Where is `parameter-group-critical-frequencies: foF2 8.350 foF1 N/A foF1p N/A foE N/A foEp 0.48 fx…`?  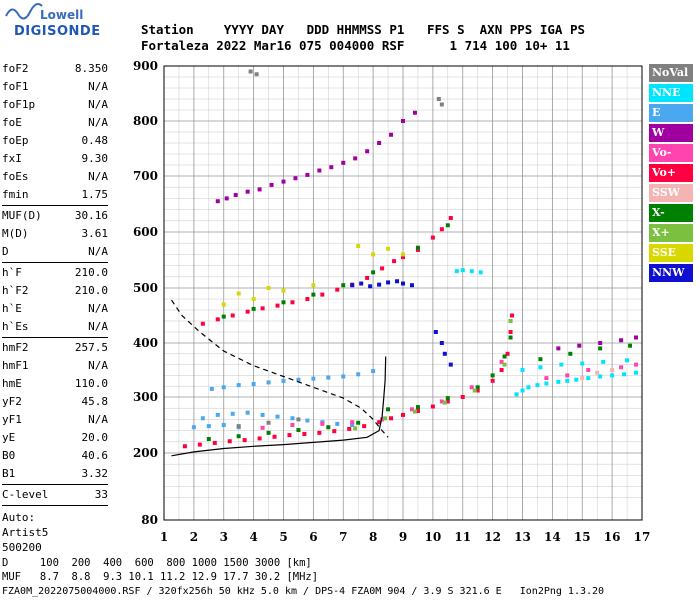 parameter-group-critical-frequencies: foF2 8.350 foF1 N/A foF1p N/A foE N/A foEp 0.48 fx… is located at coordinates (55, 132).